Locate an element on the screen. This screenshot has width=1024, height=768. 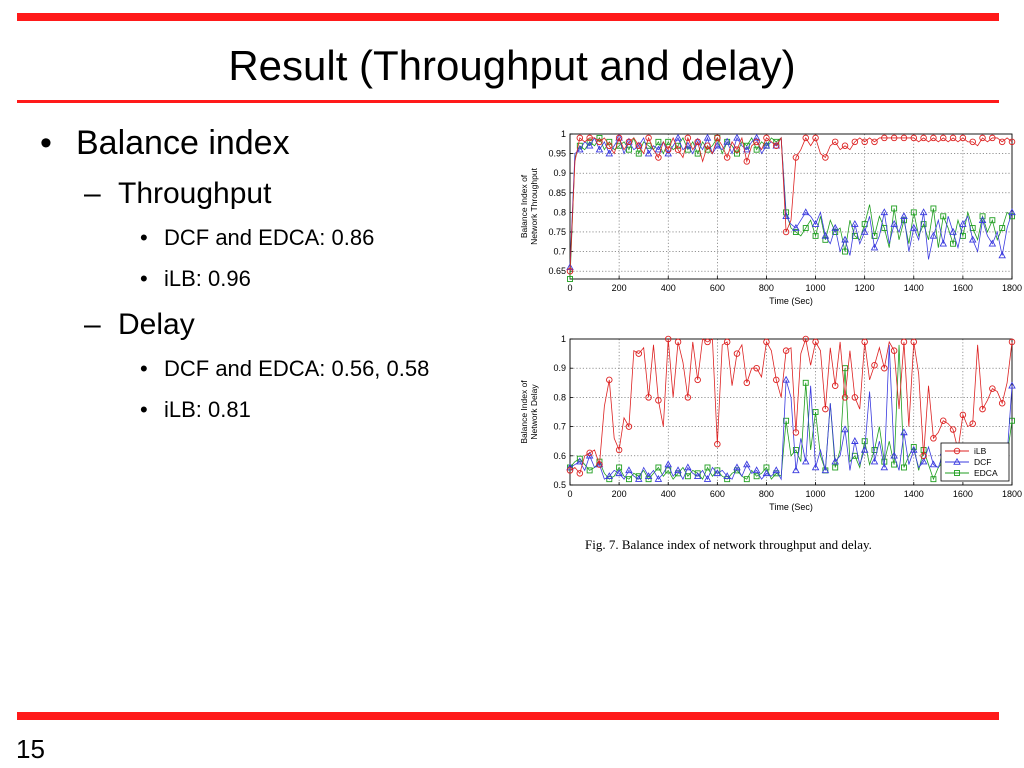
legend-label-dcf: DCF is located at coordinates (982, 462).